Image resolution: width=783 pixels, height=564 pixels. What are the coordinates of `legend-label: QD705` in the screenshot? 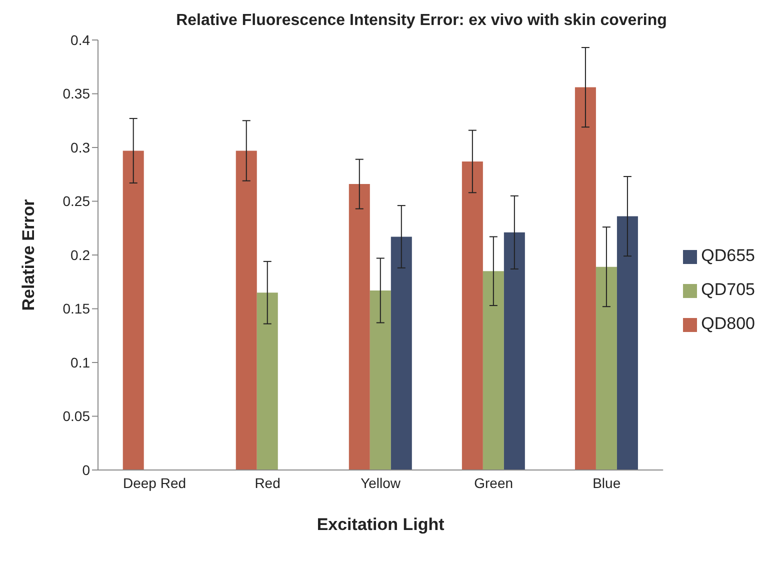 It's located at (728, 289).